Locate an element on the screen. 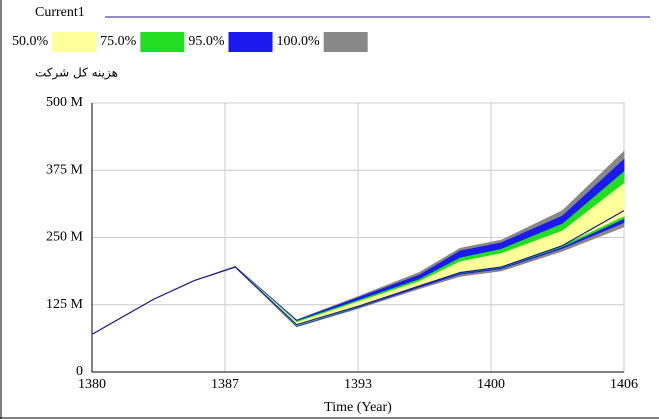  y-tick-label: 125 M is located at coordinates (65, 304).